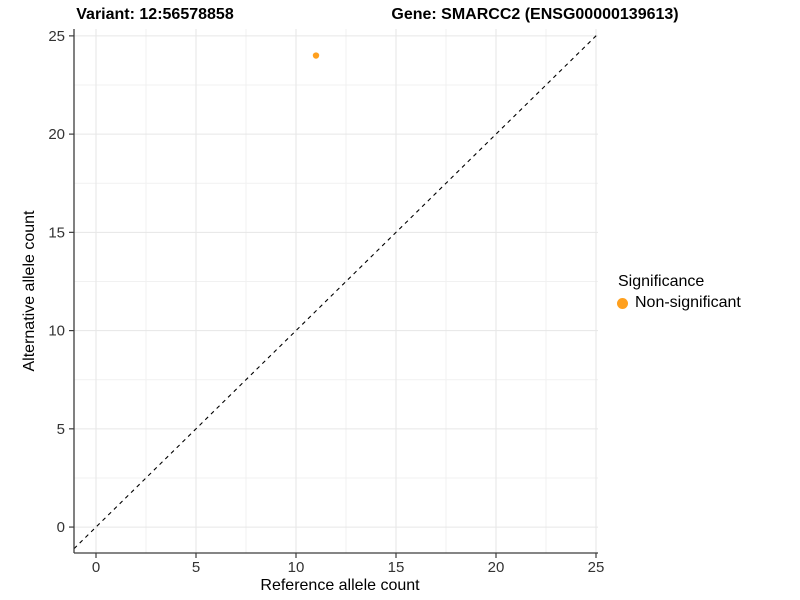 The image size is (800, 600). I want to click on gene-title: Gene: SMARCC2 (ENSG00000139613), so click(535, 14).